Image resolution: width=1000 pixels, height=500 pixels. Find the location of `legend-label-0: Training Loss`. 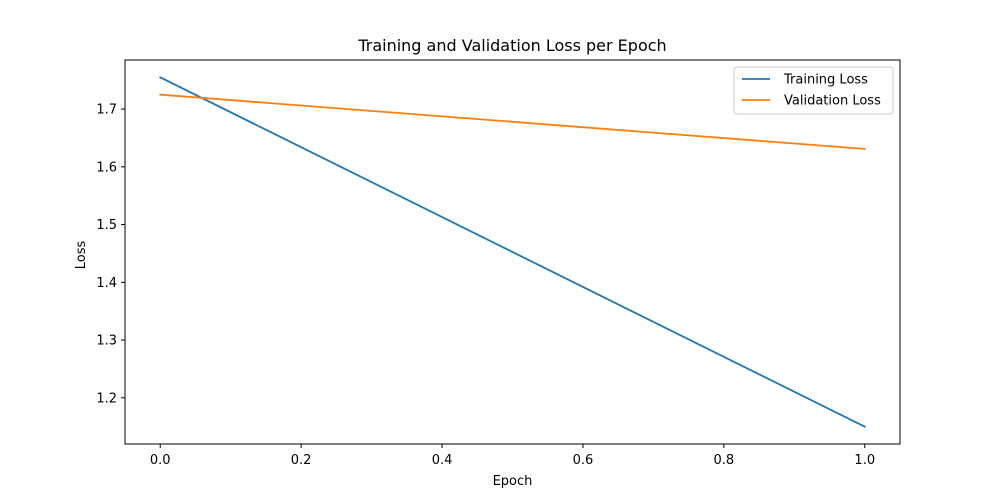

legend-label-0: Training Loss is located at coordinates (825, 80).